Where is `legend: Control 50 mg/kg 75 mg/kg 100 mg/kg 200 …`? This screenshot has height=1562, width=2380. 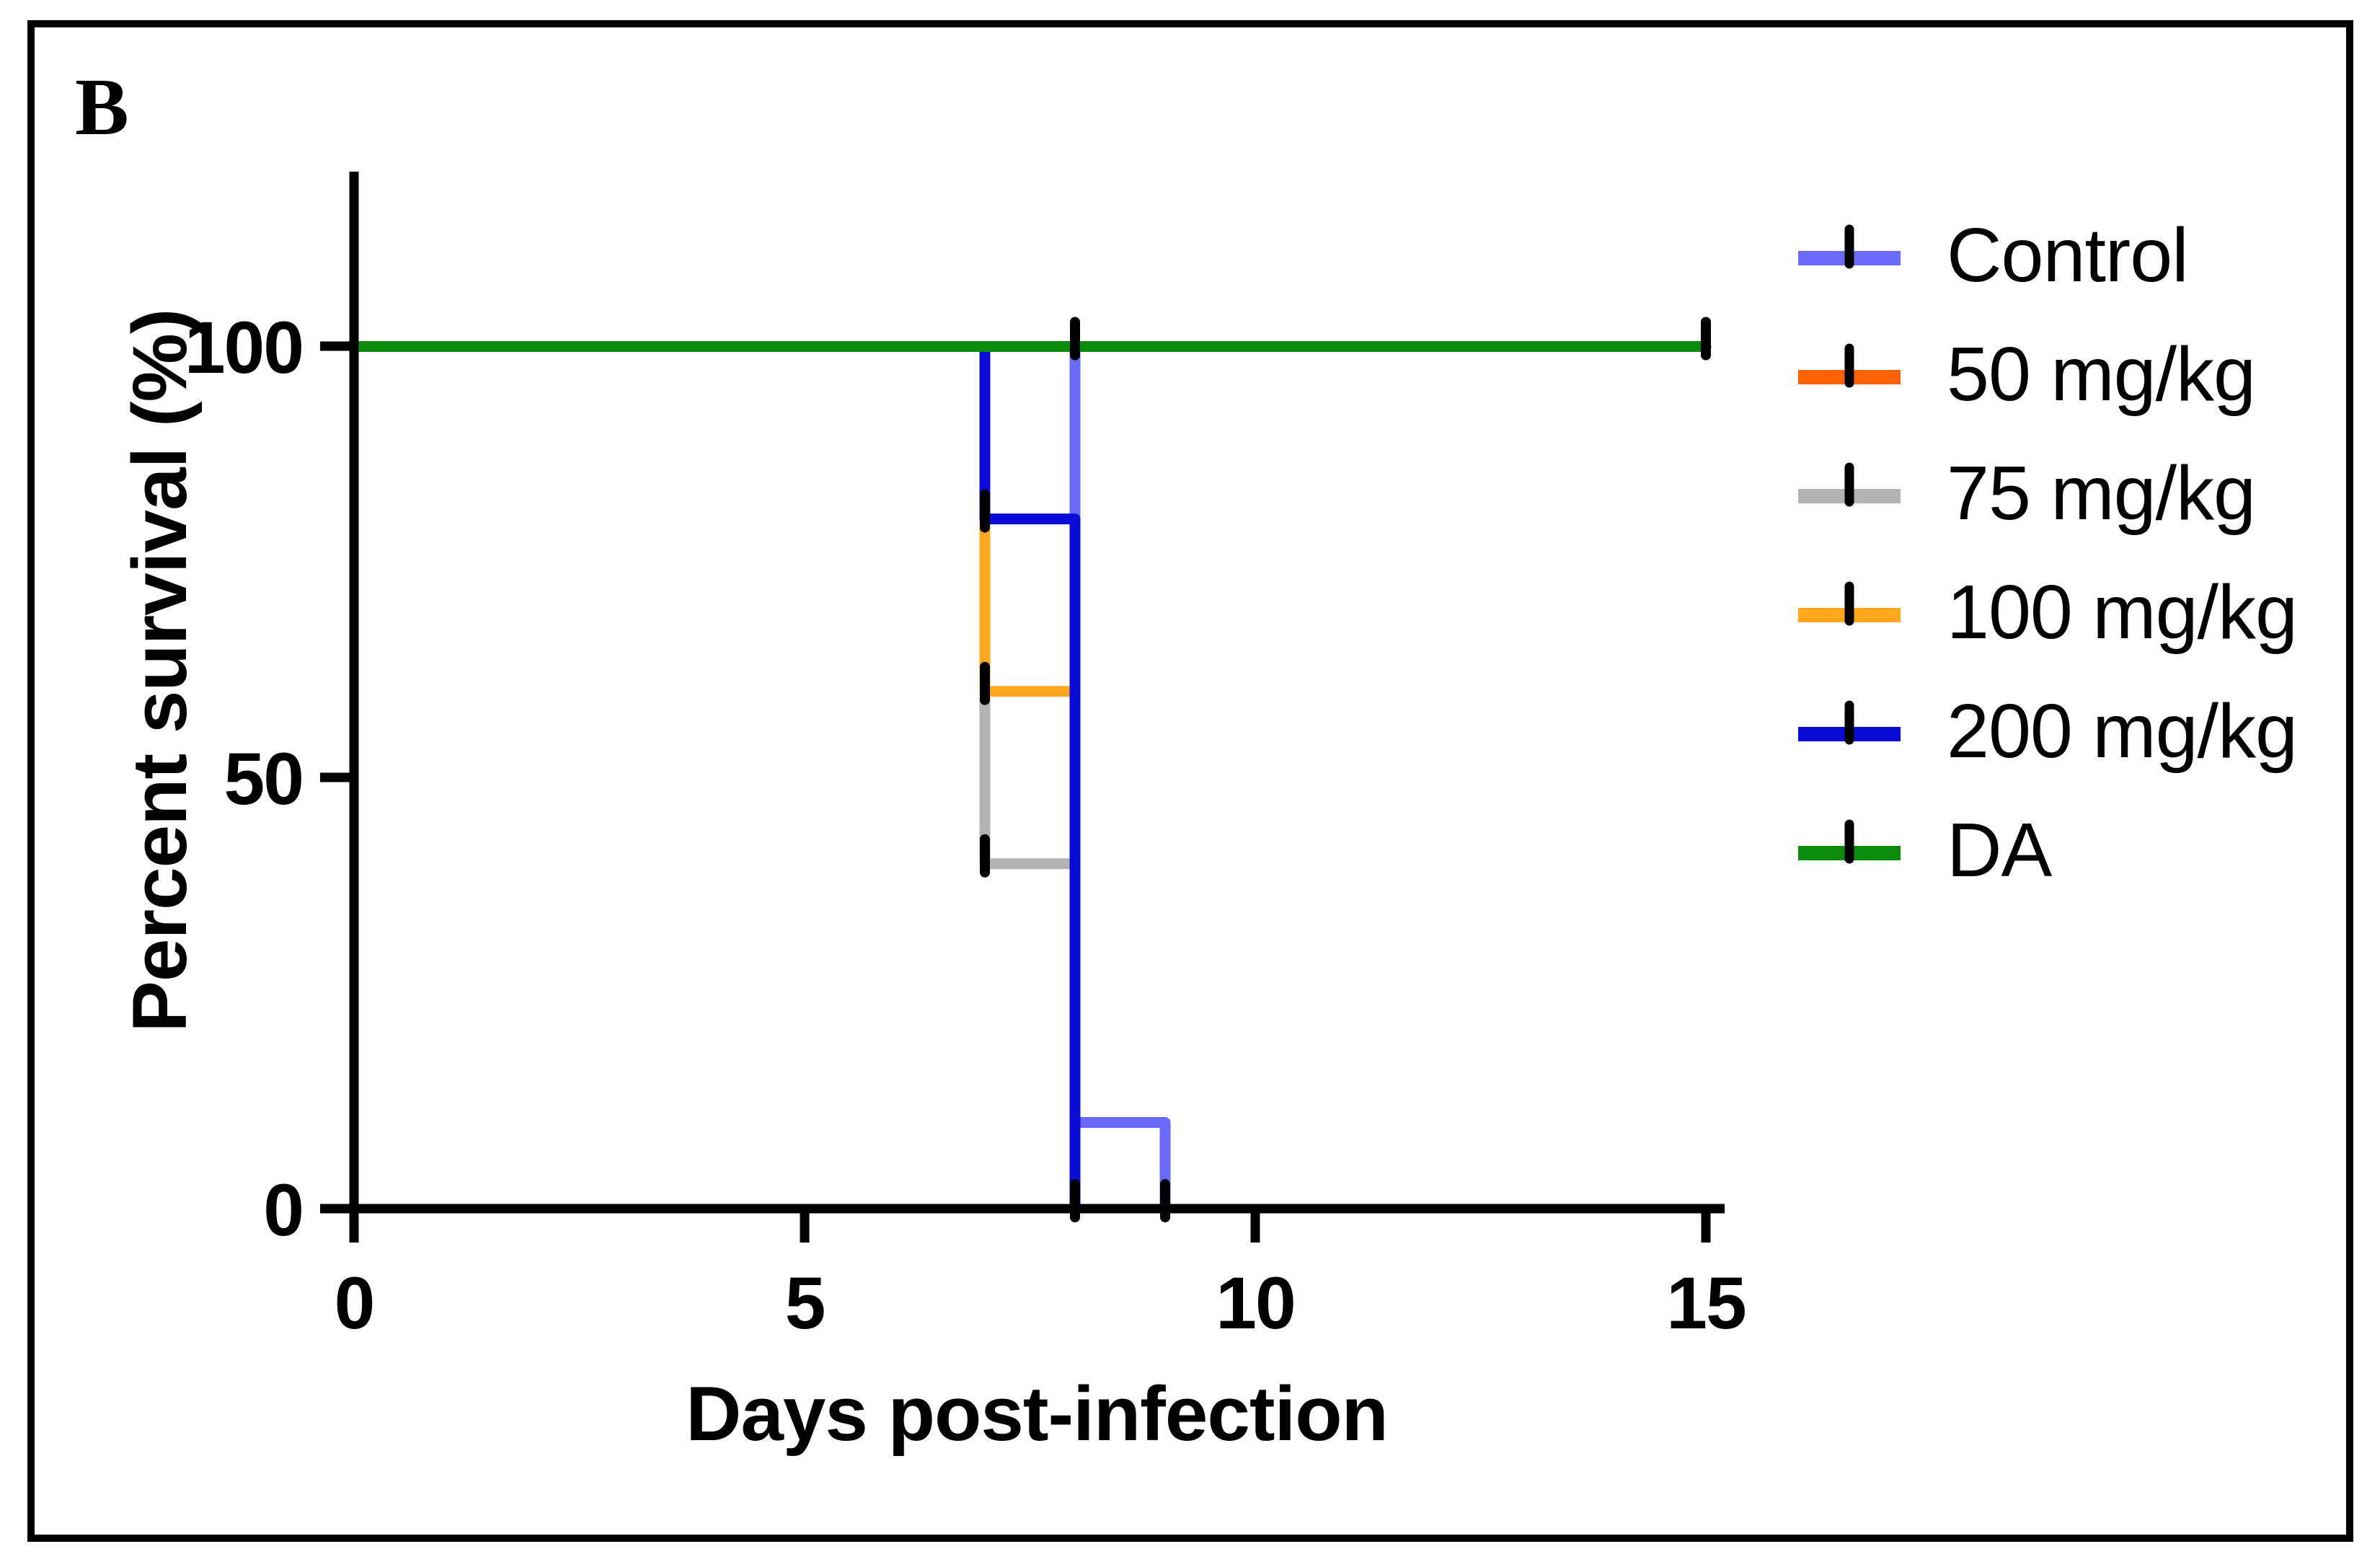 legend: Control 50 mg/kg 75 mg/kg 100 mg/kg 200 … is located at coordinates (2048, 553).